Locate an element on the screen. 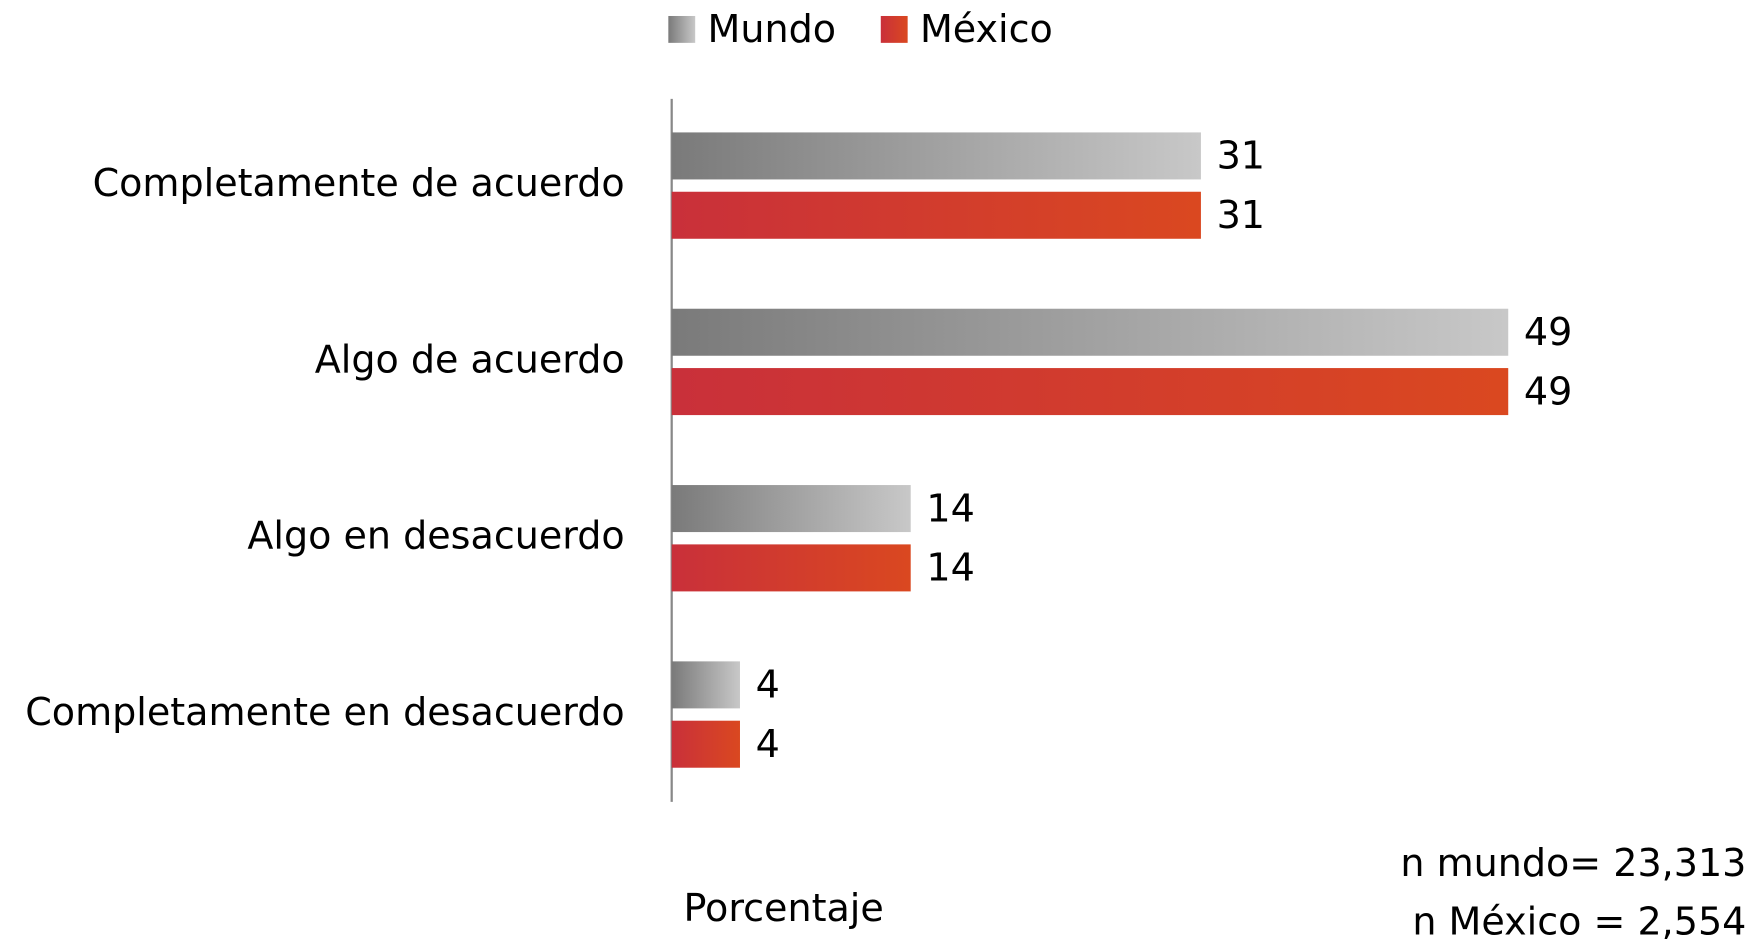 This screenshot has width=1752, height=941. x-axis-label: Porcentaje is located at coordinates (783, 908).